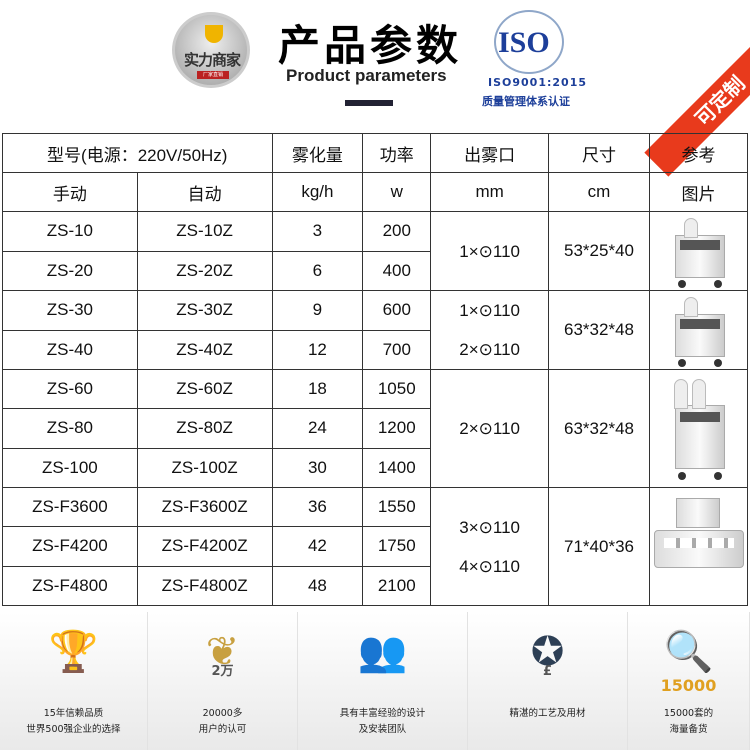  I want to click on trophy-icon: 🏆, so click(73, 652).